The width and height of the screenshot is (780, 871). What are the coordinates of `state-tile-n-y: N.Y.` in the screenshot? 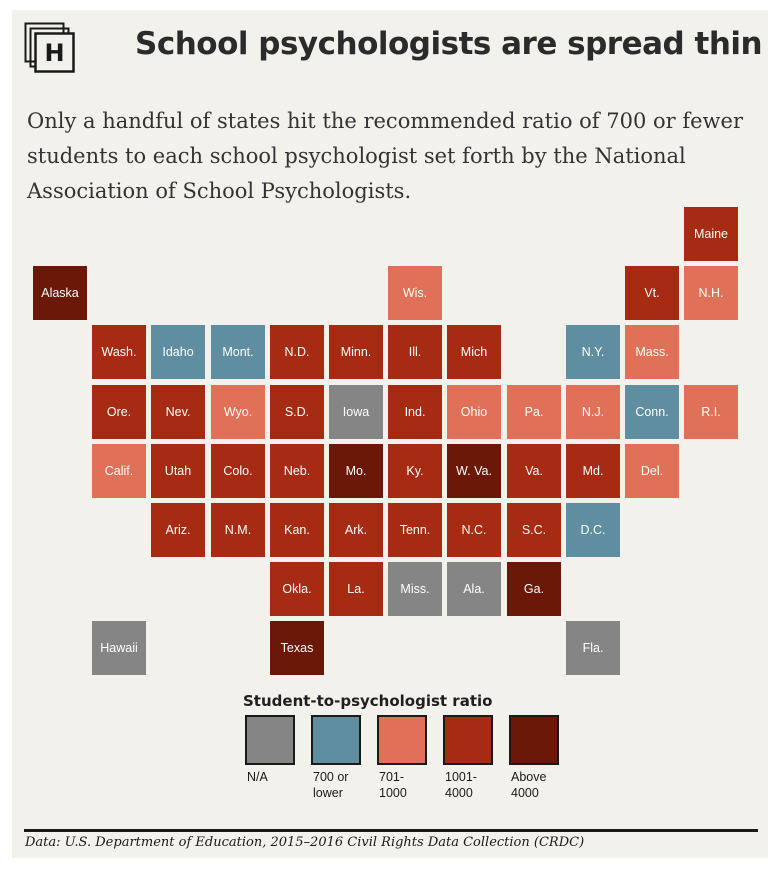 It's located at (593, 352).